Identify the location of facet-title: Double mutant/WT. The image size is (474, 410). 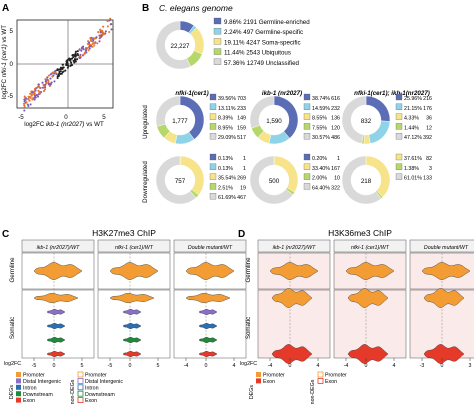
(210, 248).